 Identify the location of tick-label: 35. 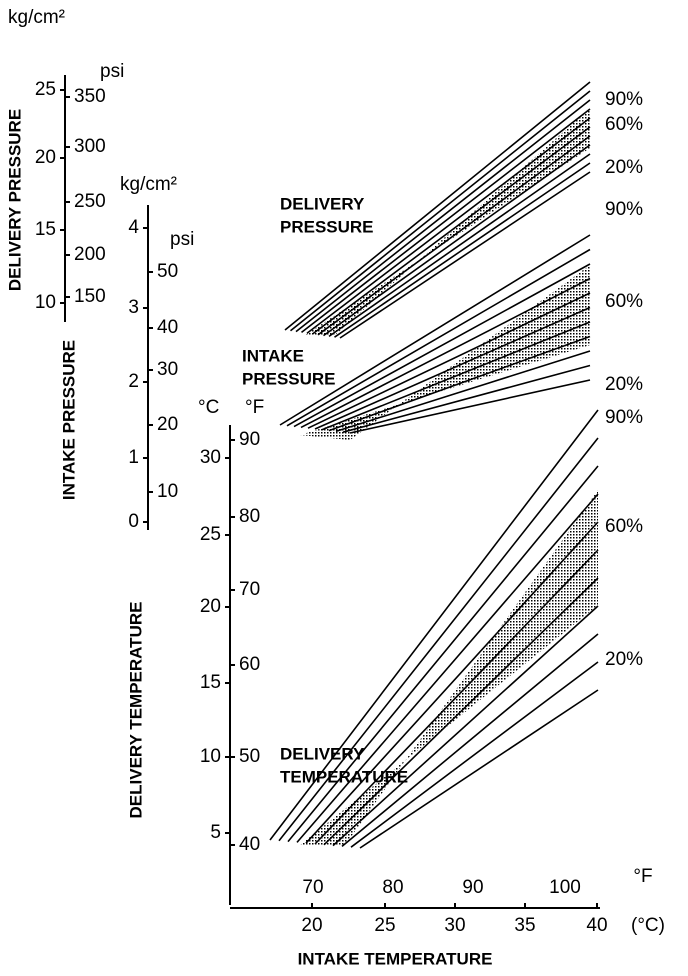
(524, 925).